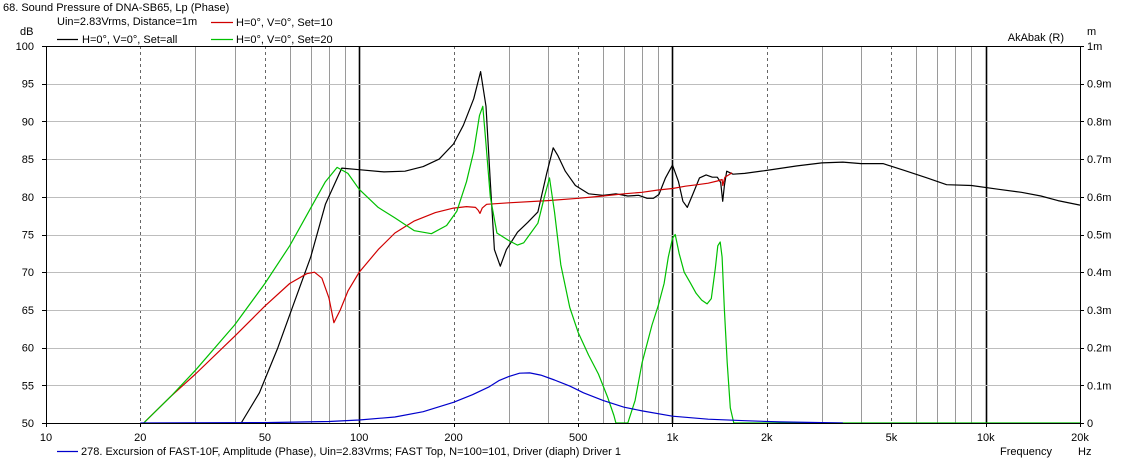 The height and width of the screenshot is (463, 1133). What do you see at coordinates (1099, 160) in the screenshot?
I see `y2-tick-label: 0.7m` at bounding box center [1099, 160].